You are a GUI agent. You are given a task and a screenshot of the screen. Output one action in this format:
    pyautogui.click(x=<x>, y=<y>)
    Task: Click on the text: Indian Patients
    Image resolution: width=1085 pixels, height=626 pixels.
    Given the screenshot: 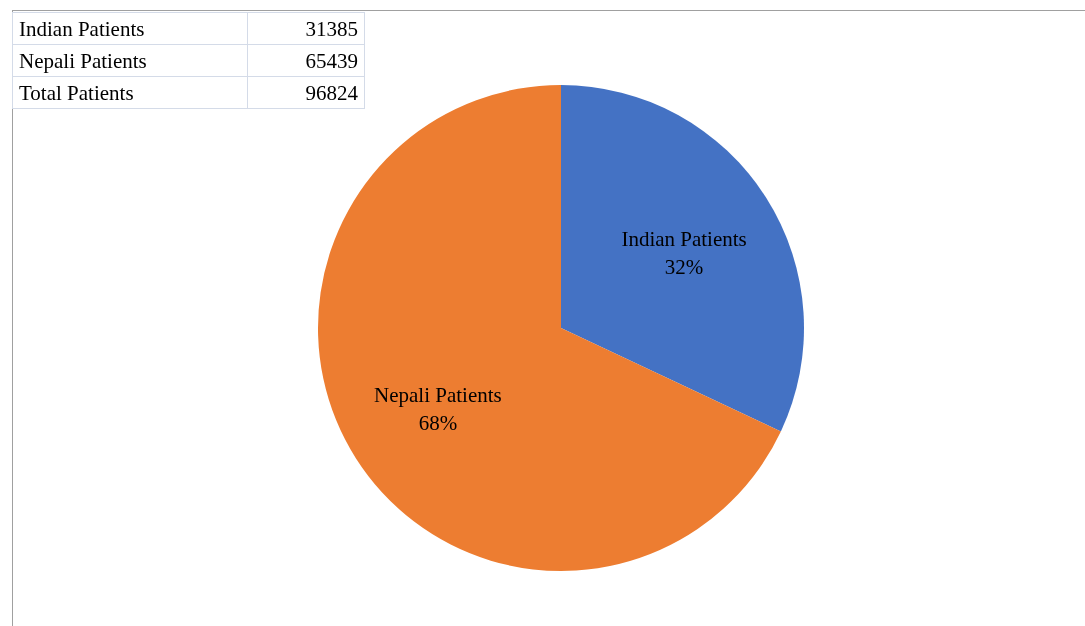 What is the action you would take?
    pyautogui.click(x=130, y=28)
    